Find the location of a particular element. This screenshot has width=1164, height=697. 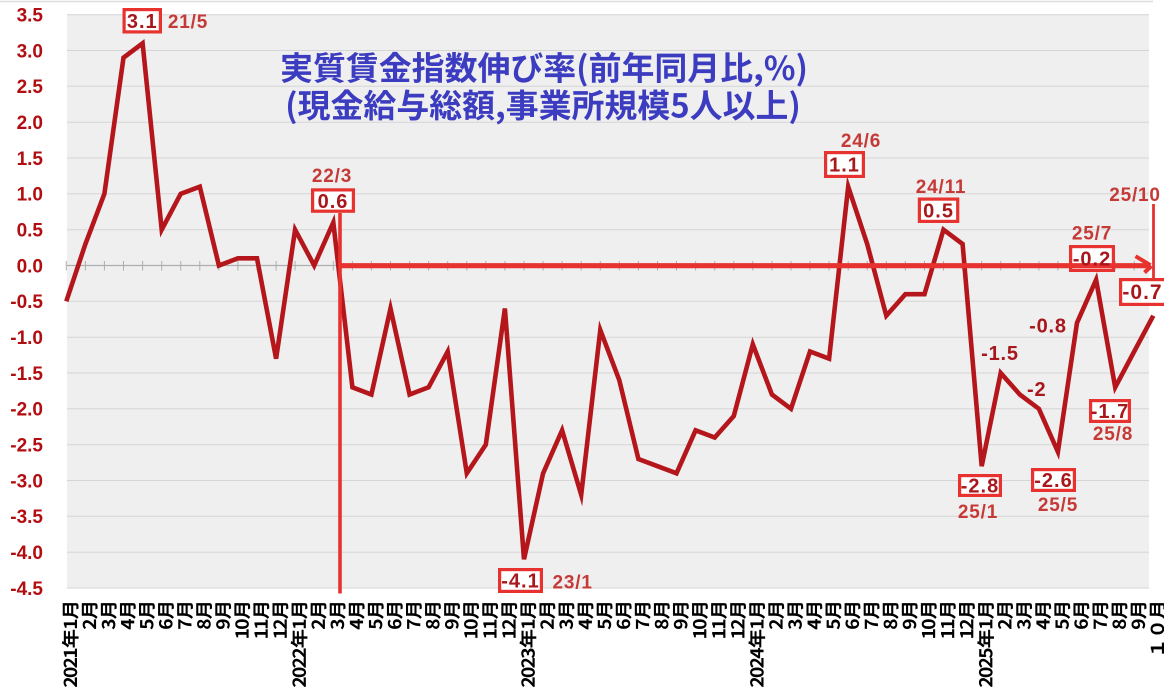

svg-text: 1.1 is located at coordinates (844, 166).